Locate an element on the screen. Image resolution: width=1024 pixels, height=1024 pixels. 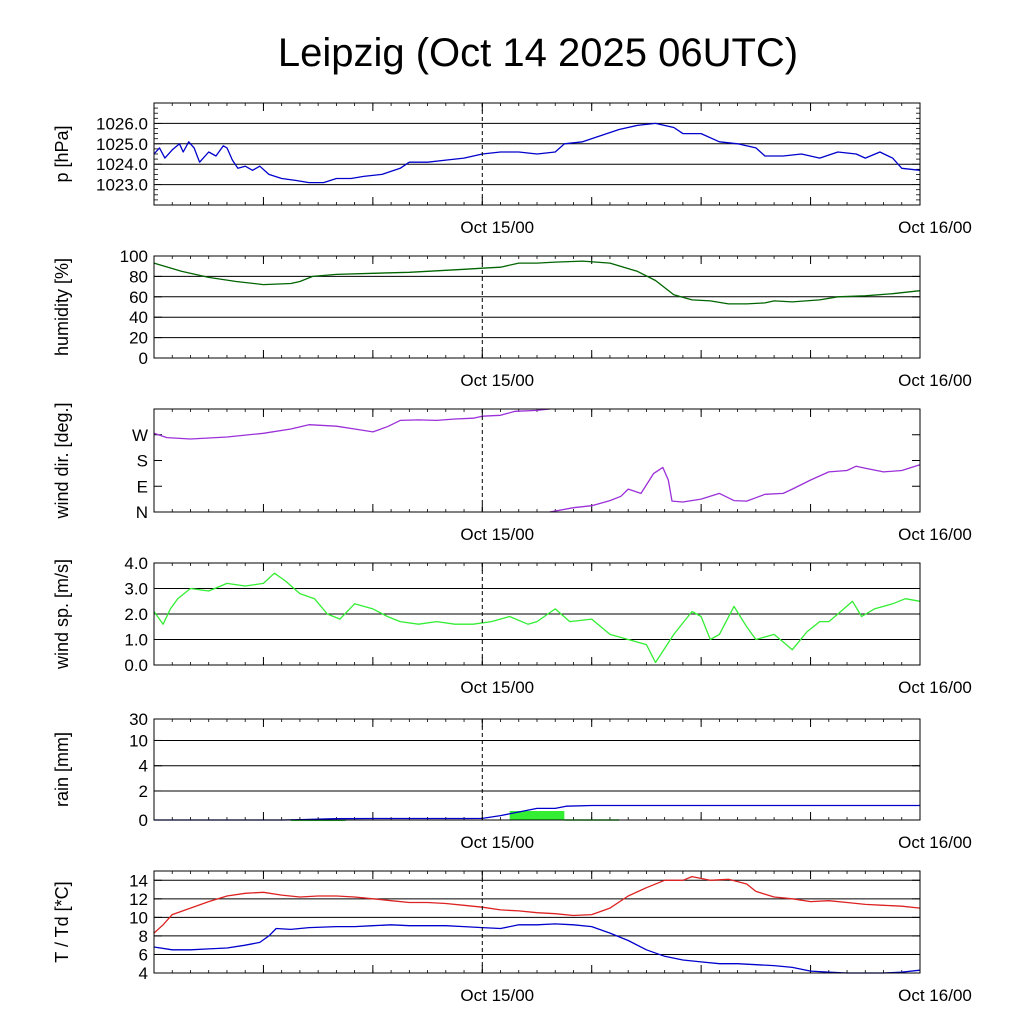
y-axis-label: wind dir. [deg.] is located at coordinates (62, 460).